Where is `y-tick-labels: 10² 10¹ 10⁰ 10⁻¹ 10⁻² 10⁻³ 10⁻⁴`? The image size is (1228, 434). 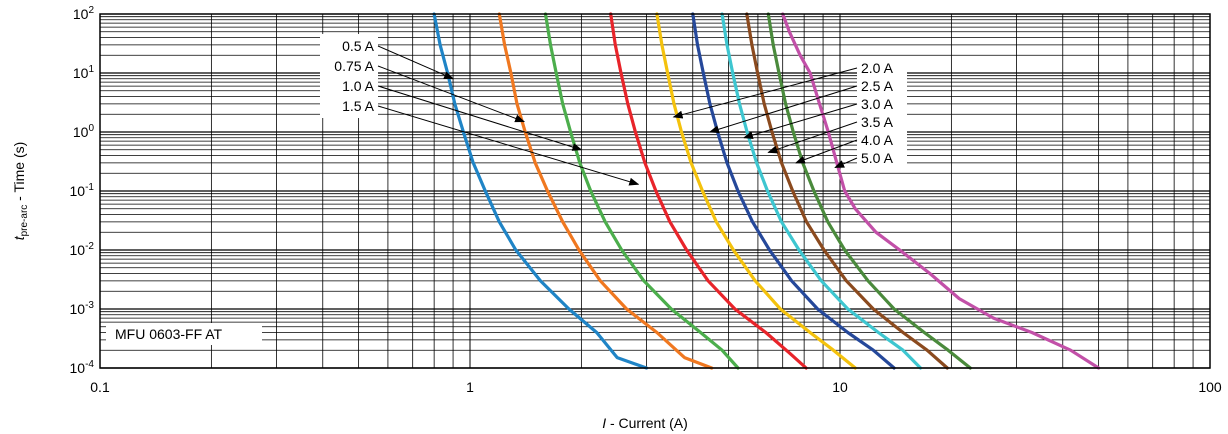 y-tick-labels: 10² 10¹ 10⁰ 10⁻¹ 10⁻² 10⁻³ 10⁻⁴ is located at coordinates (82, 190).